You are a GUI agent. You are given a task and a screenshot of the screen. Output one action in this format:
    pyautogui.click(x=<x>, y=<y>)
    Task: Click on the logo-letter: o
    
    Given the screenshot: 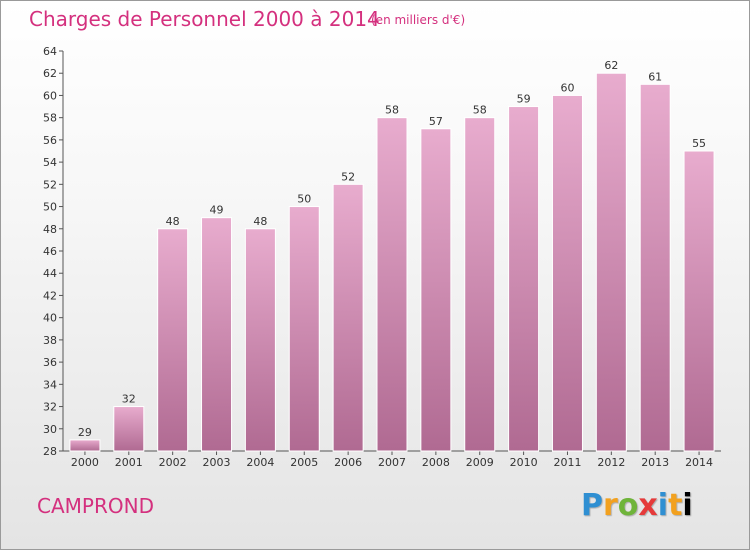 What is the action you would take?
    pyautogui.click(x=628, y=505)
    